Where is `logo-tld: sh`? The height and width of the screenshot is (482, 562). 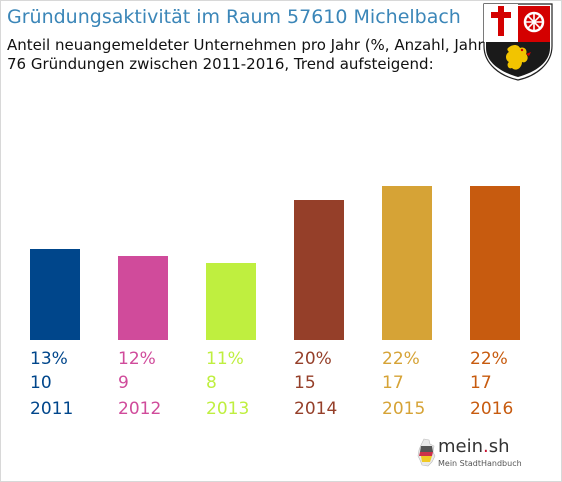
logo-tld: sh is located at coordinates (499, 446).